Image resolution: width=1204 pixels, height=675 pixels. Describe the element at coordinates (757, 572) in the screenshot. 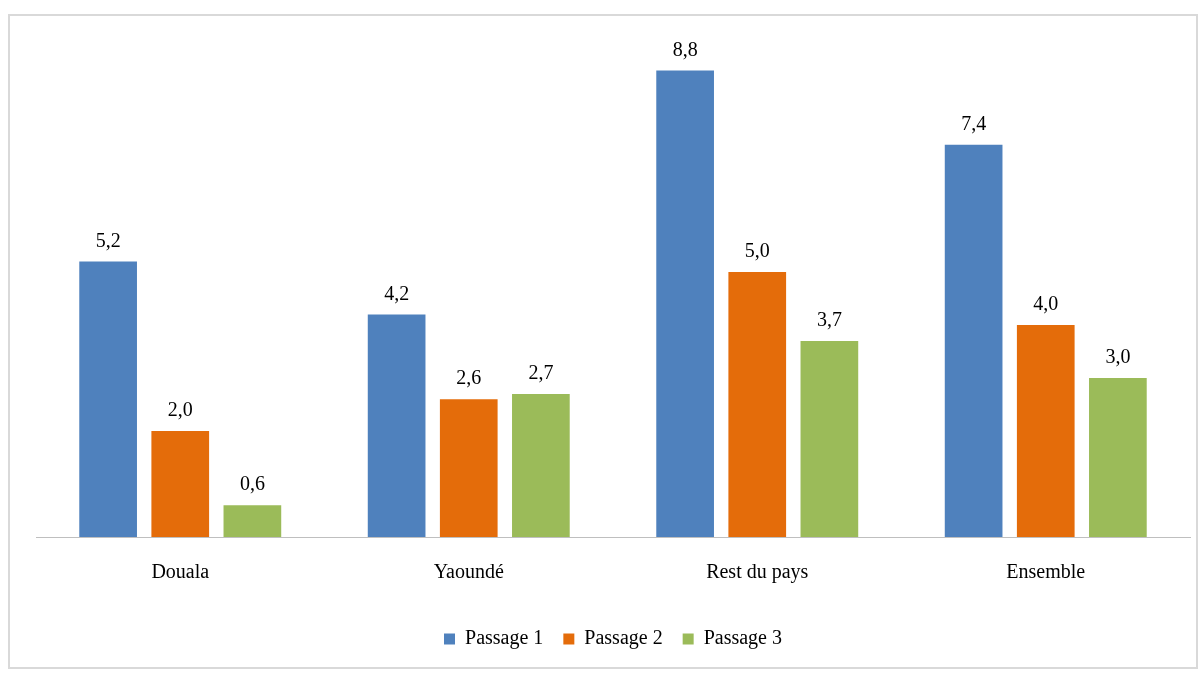

I see `x-tick-label: Rest du pays` at that location.